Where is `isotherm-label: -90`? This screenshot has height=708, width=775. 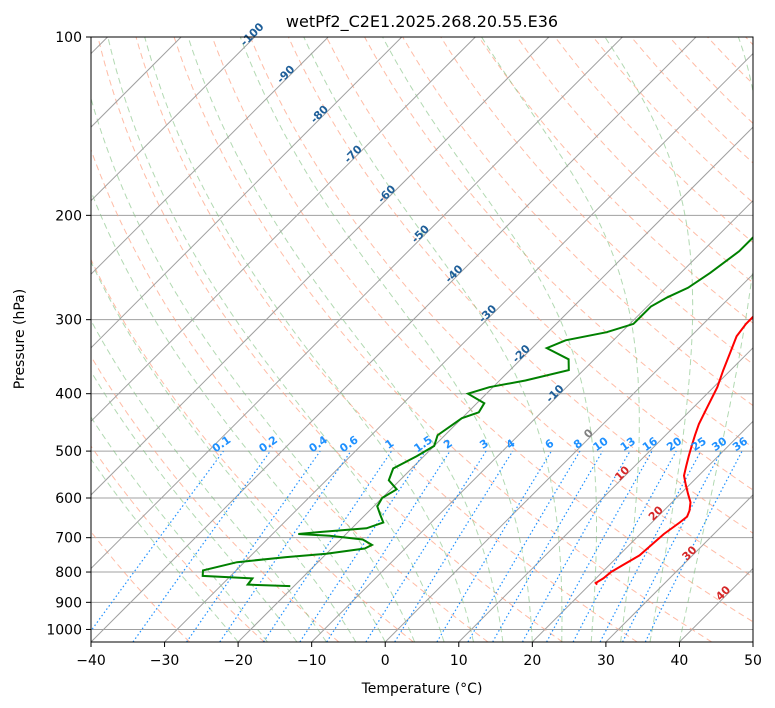 isotherm-label: -90 is located at coordinates (285, 74).